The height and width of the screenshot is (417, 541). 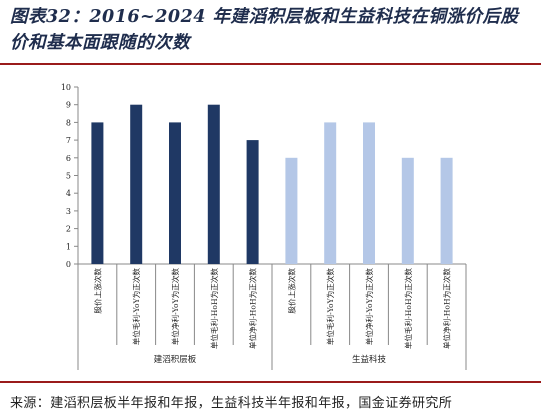 I want to click on y-tick-label: 8, so click(x=68, y=122).